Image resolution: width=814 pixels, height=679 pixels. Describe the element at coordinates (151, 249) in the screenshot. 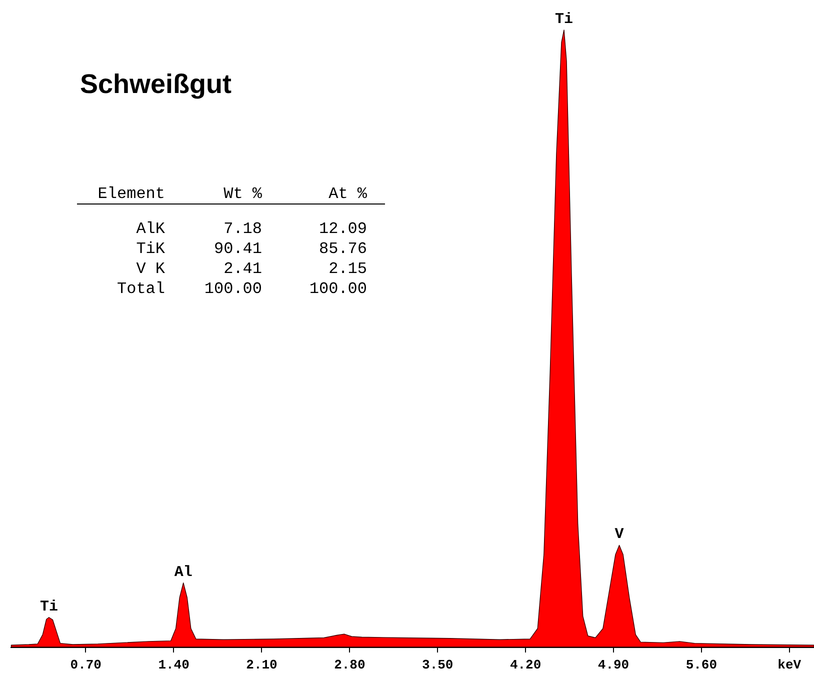

I see `annotation: TiK` at that location.